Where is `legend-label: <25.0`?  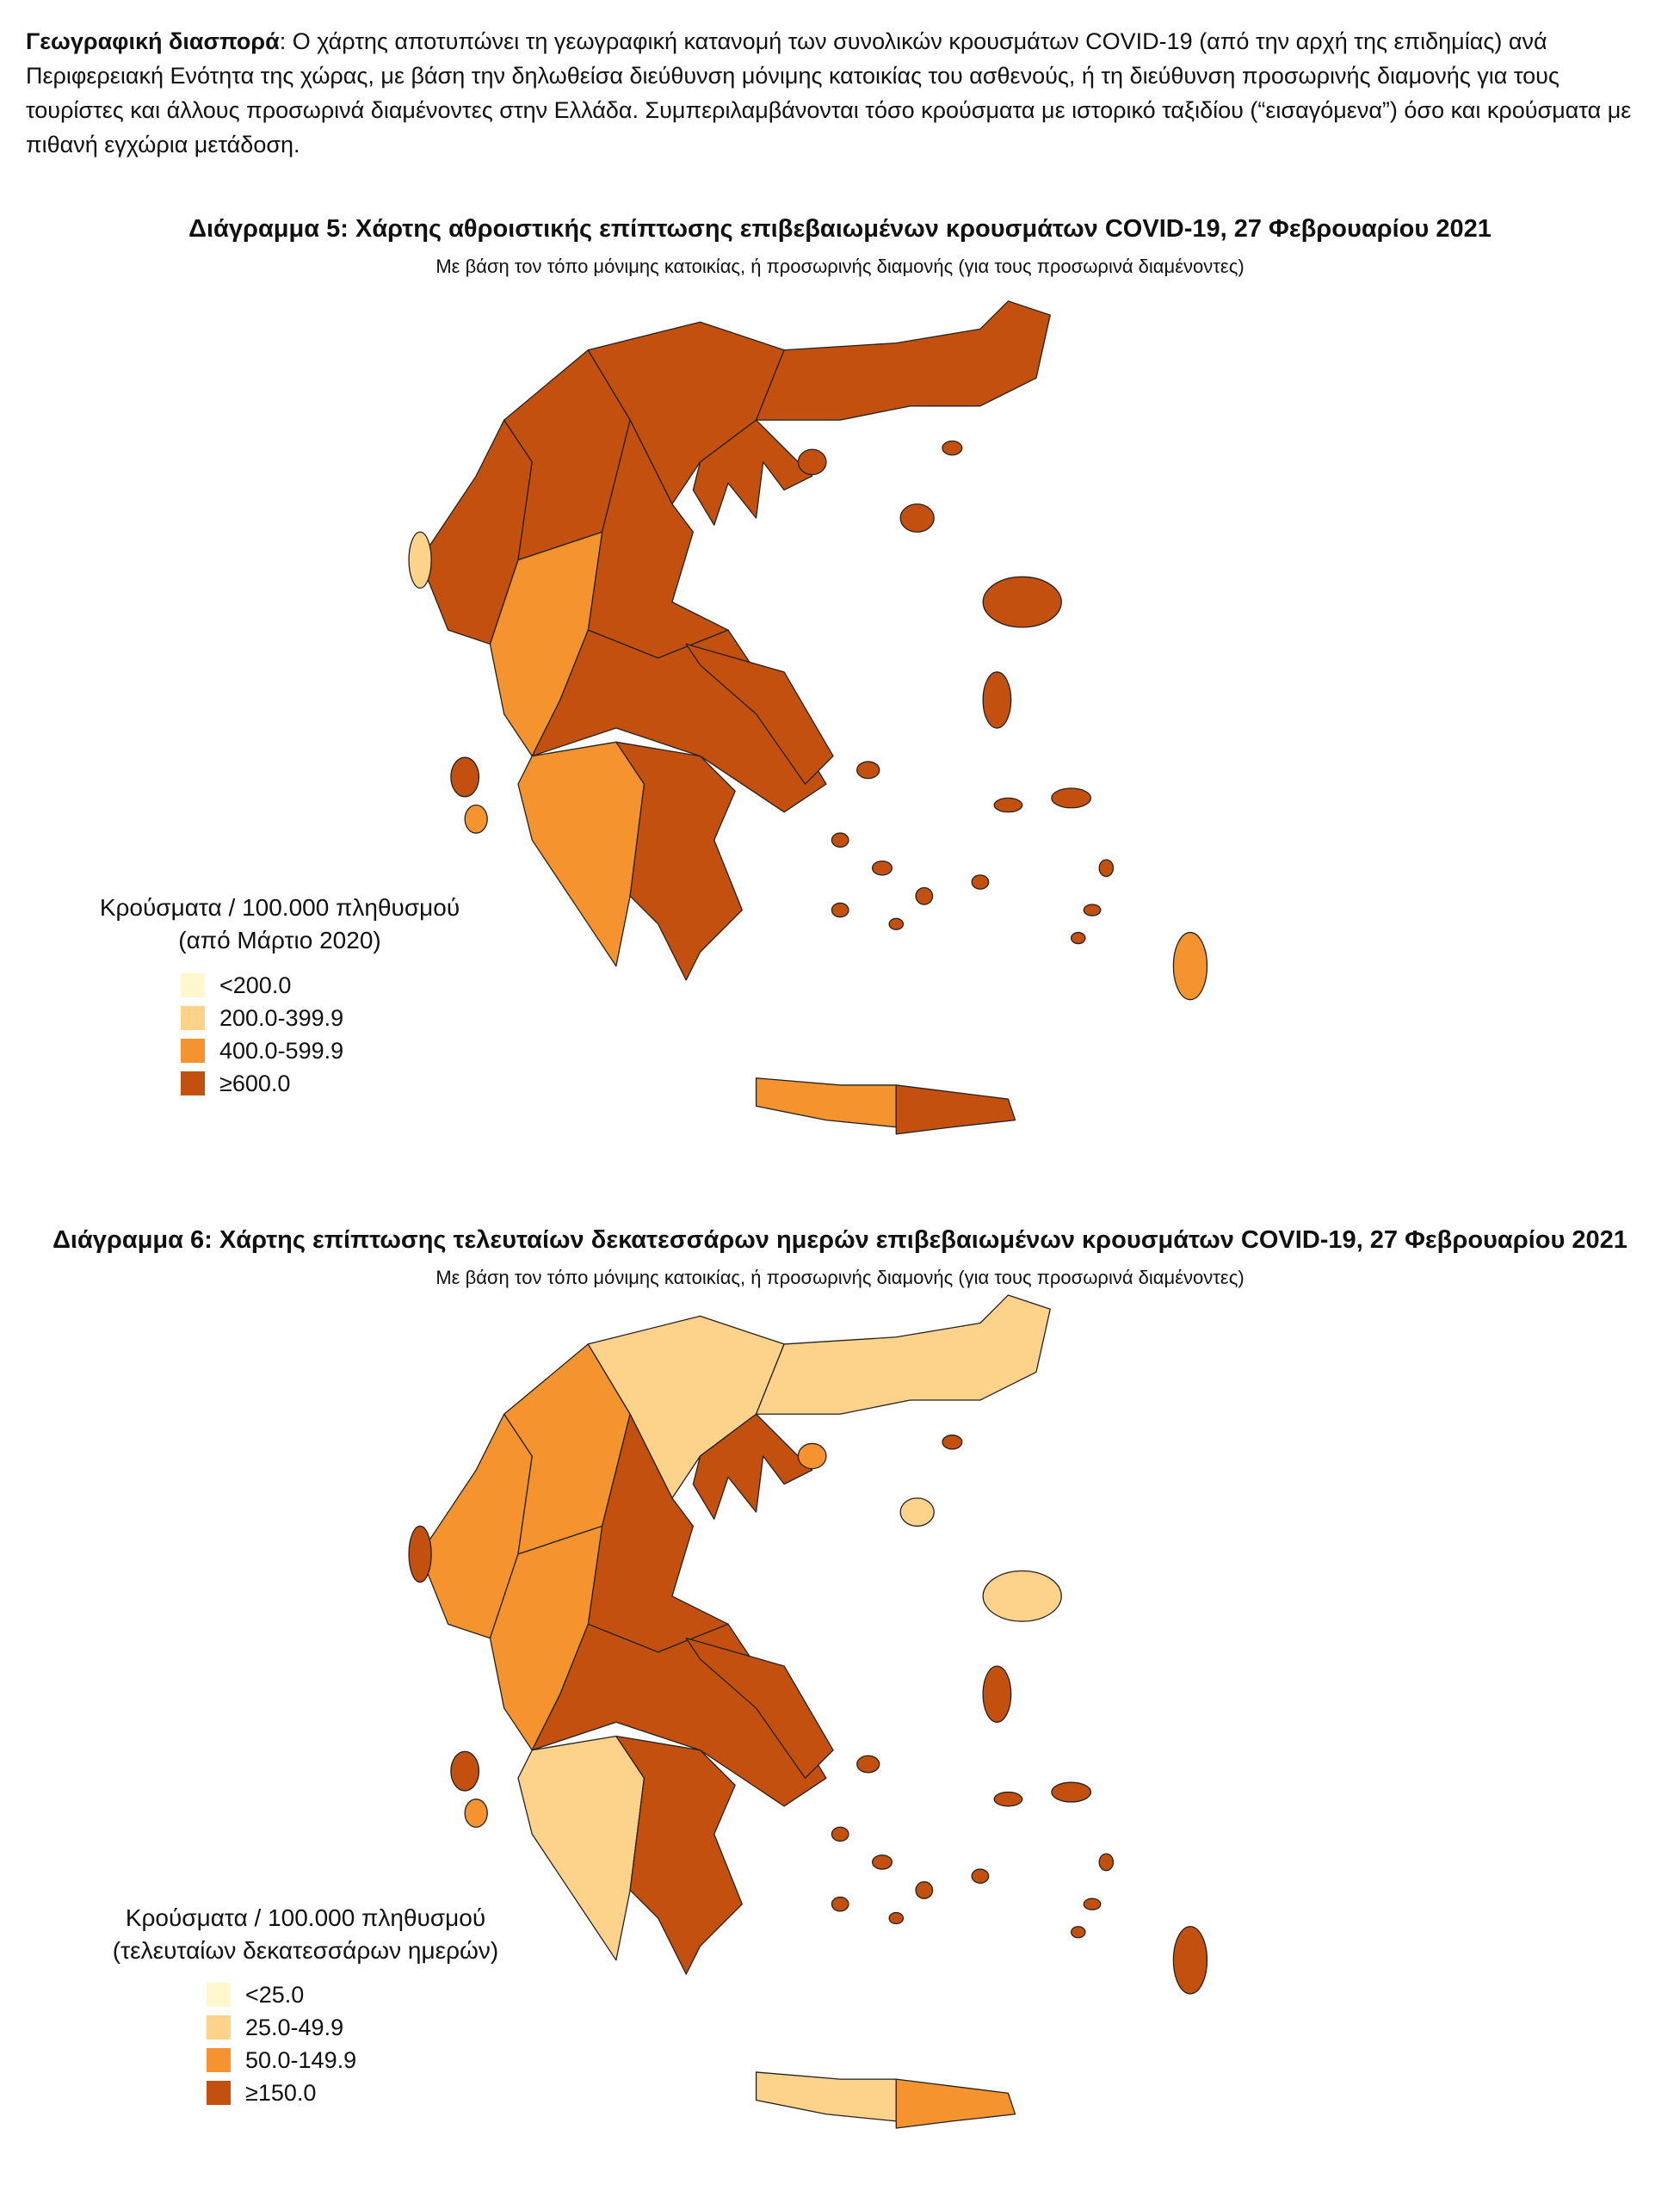
legend-label: <25.0 is located at coordinates (275, 1995).